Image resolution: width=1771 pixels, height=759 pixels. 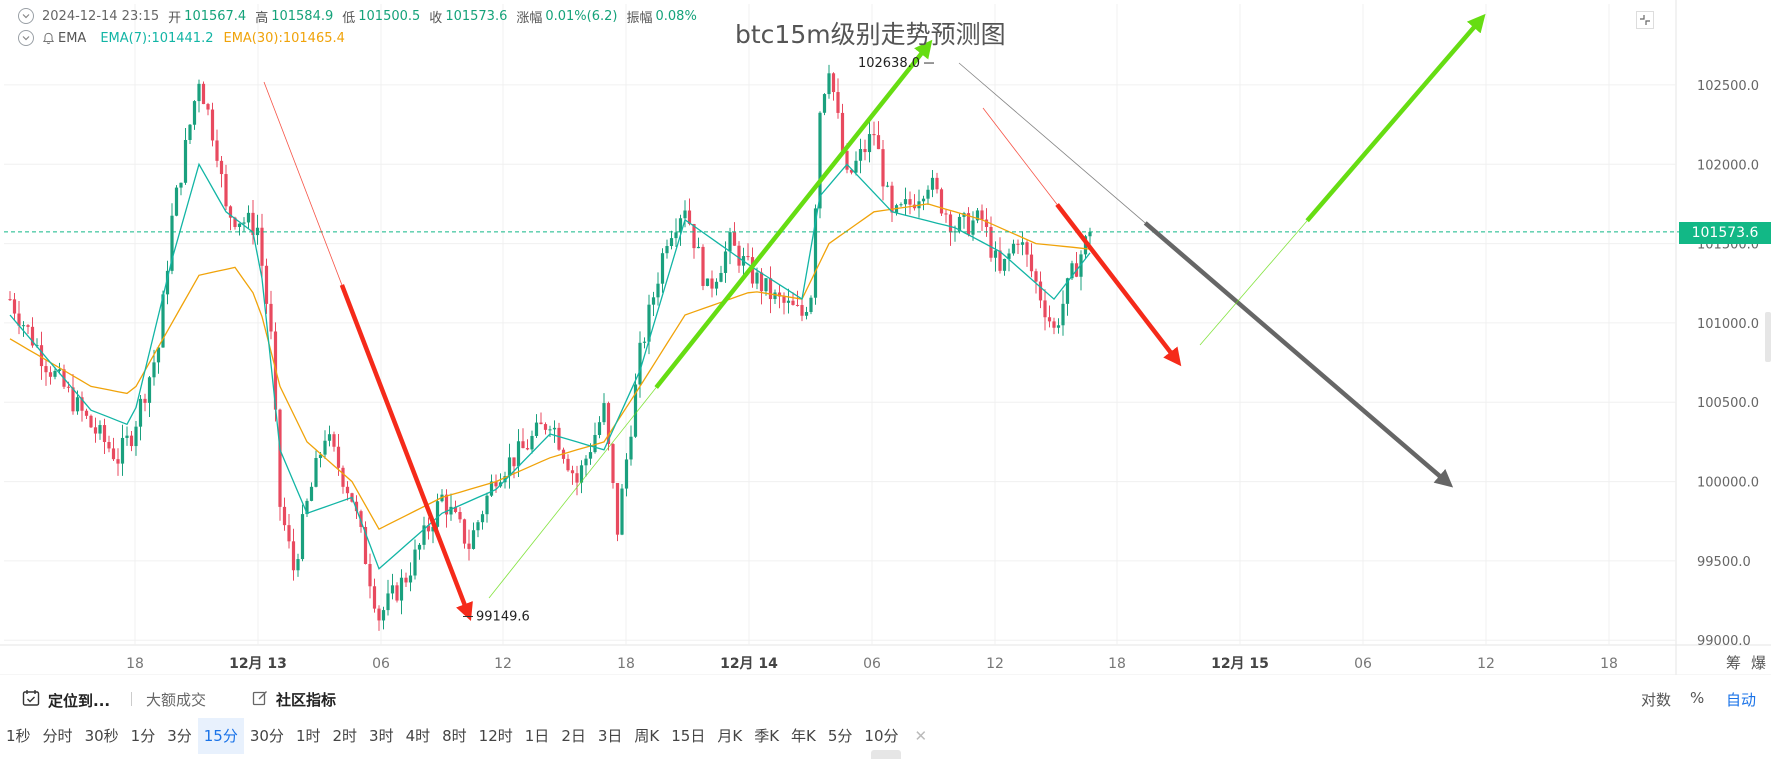 What do you see at coordinates (31, 700) in the screenshot?
I see `calendar-check-icon` at bounding box center [31, 700].